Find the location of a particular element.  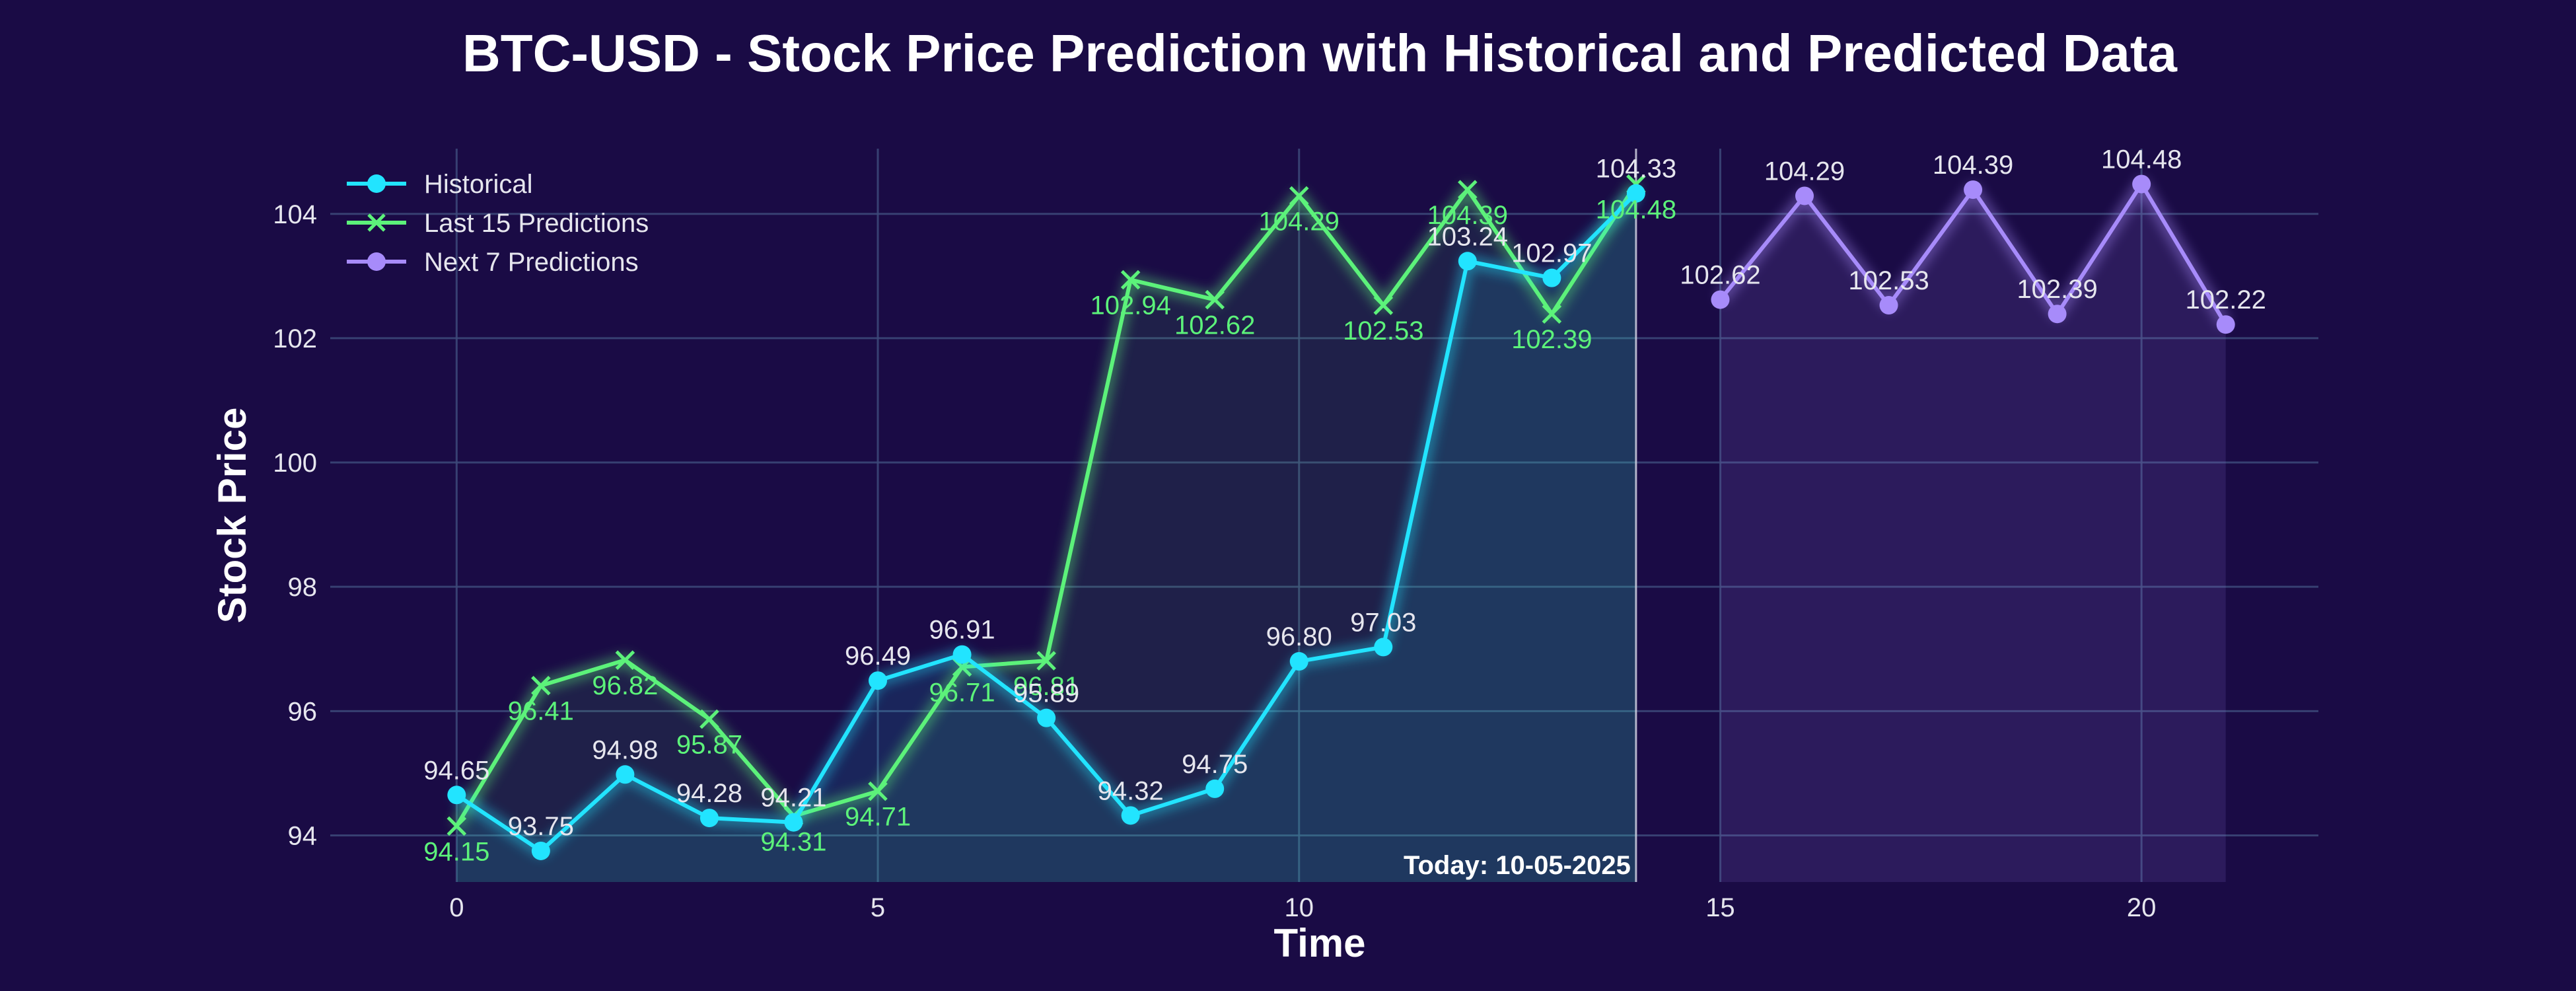

next-predictions-data-label: 104.29 is located at coordinates (1805, 171).